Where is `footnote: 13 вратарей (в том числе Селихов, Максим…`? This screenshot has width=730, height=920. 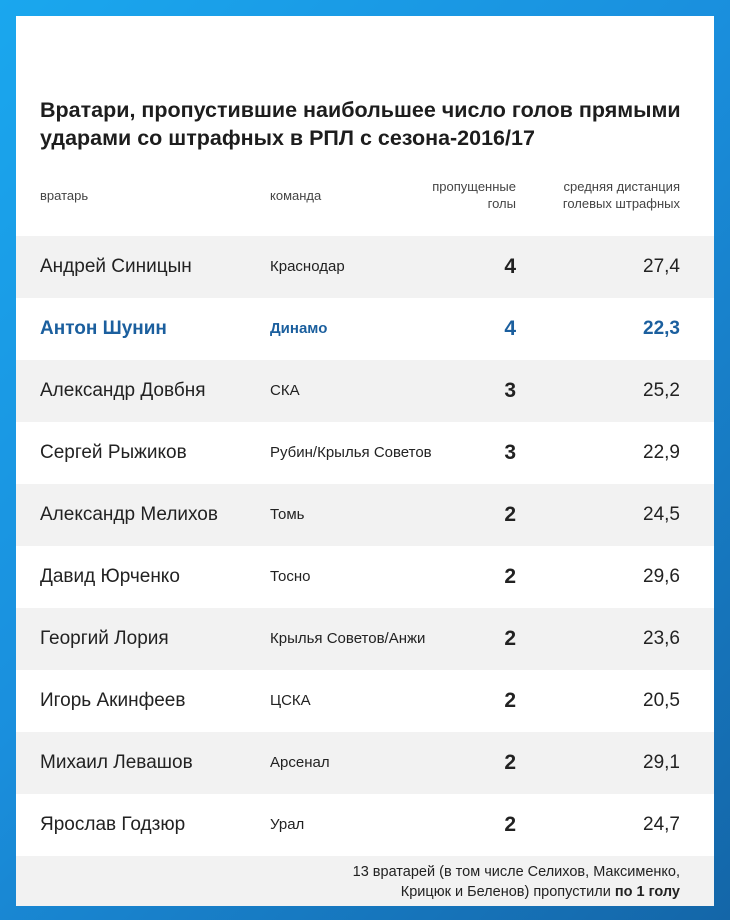
footnote: 13 вратарей (в том числе Селихов, Максим… is located at coordinates (365, 881).